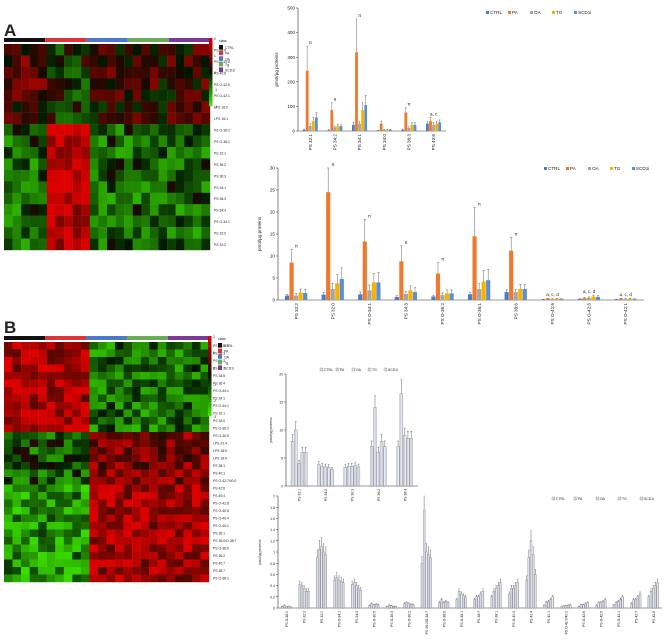 Image resolution: width=668 pixels, height=643 pixels. What do you see at coordinates (405, 495) in the screenshot?
I see `x-tick-label: PS 38:4` at bounding box center [405, 495].